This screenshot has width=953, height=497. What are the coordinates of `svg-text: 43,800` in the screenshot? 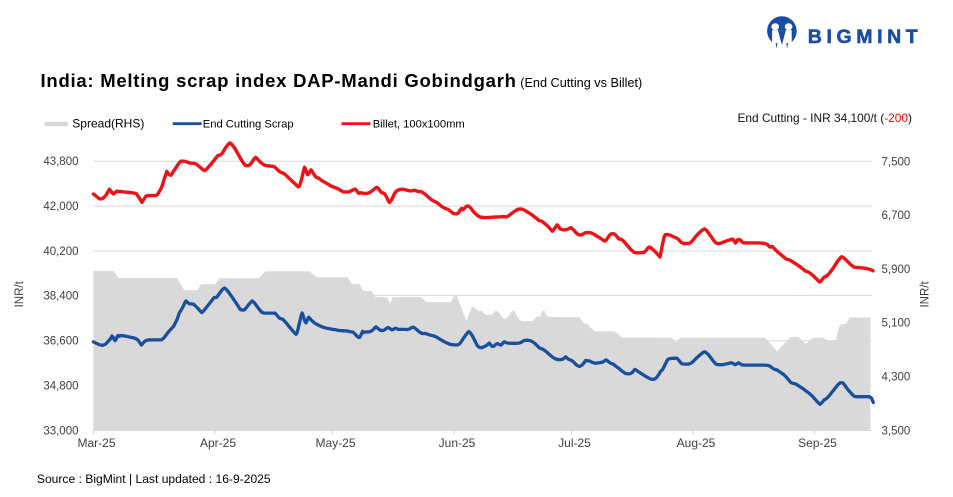 It's located at (60, 162).